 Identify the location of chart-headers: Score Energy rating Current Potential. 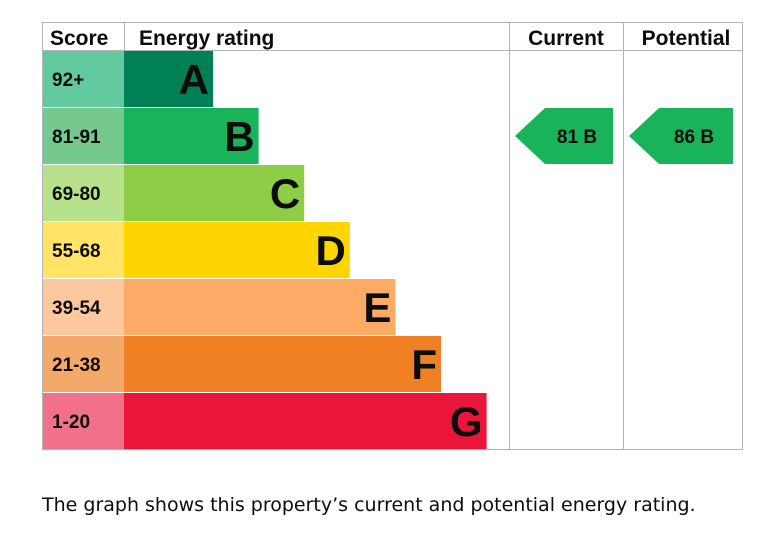
(390, 38).